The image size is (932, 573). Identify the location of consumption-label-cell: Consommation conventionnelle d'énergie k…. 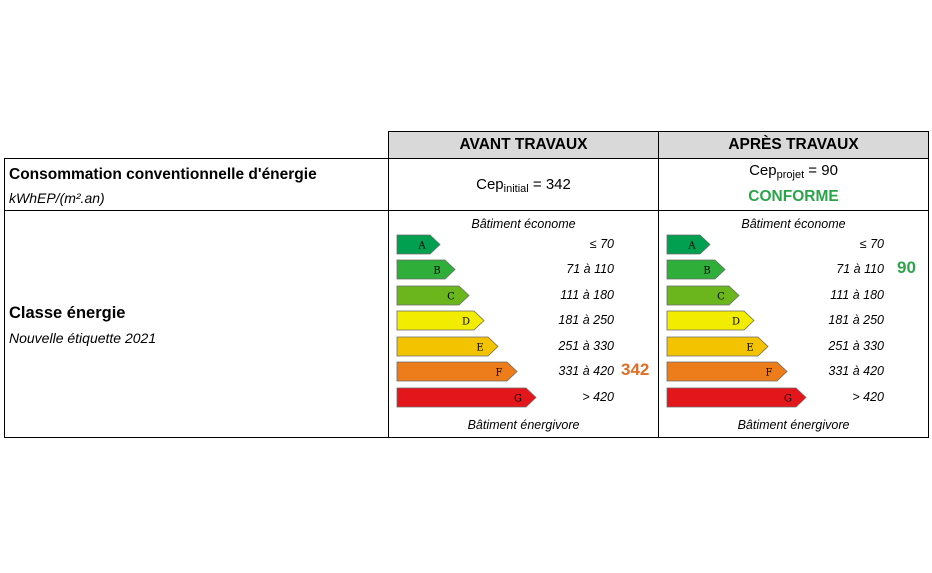
(196, 184).